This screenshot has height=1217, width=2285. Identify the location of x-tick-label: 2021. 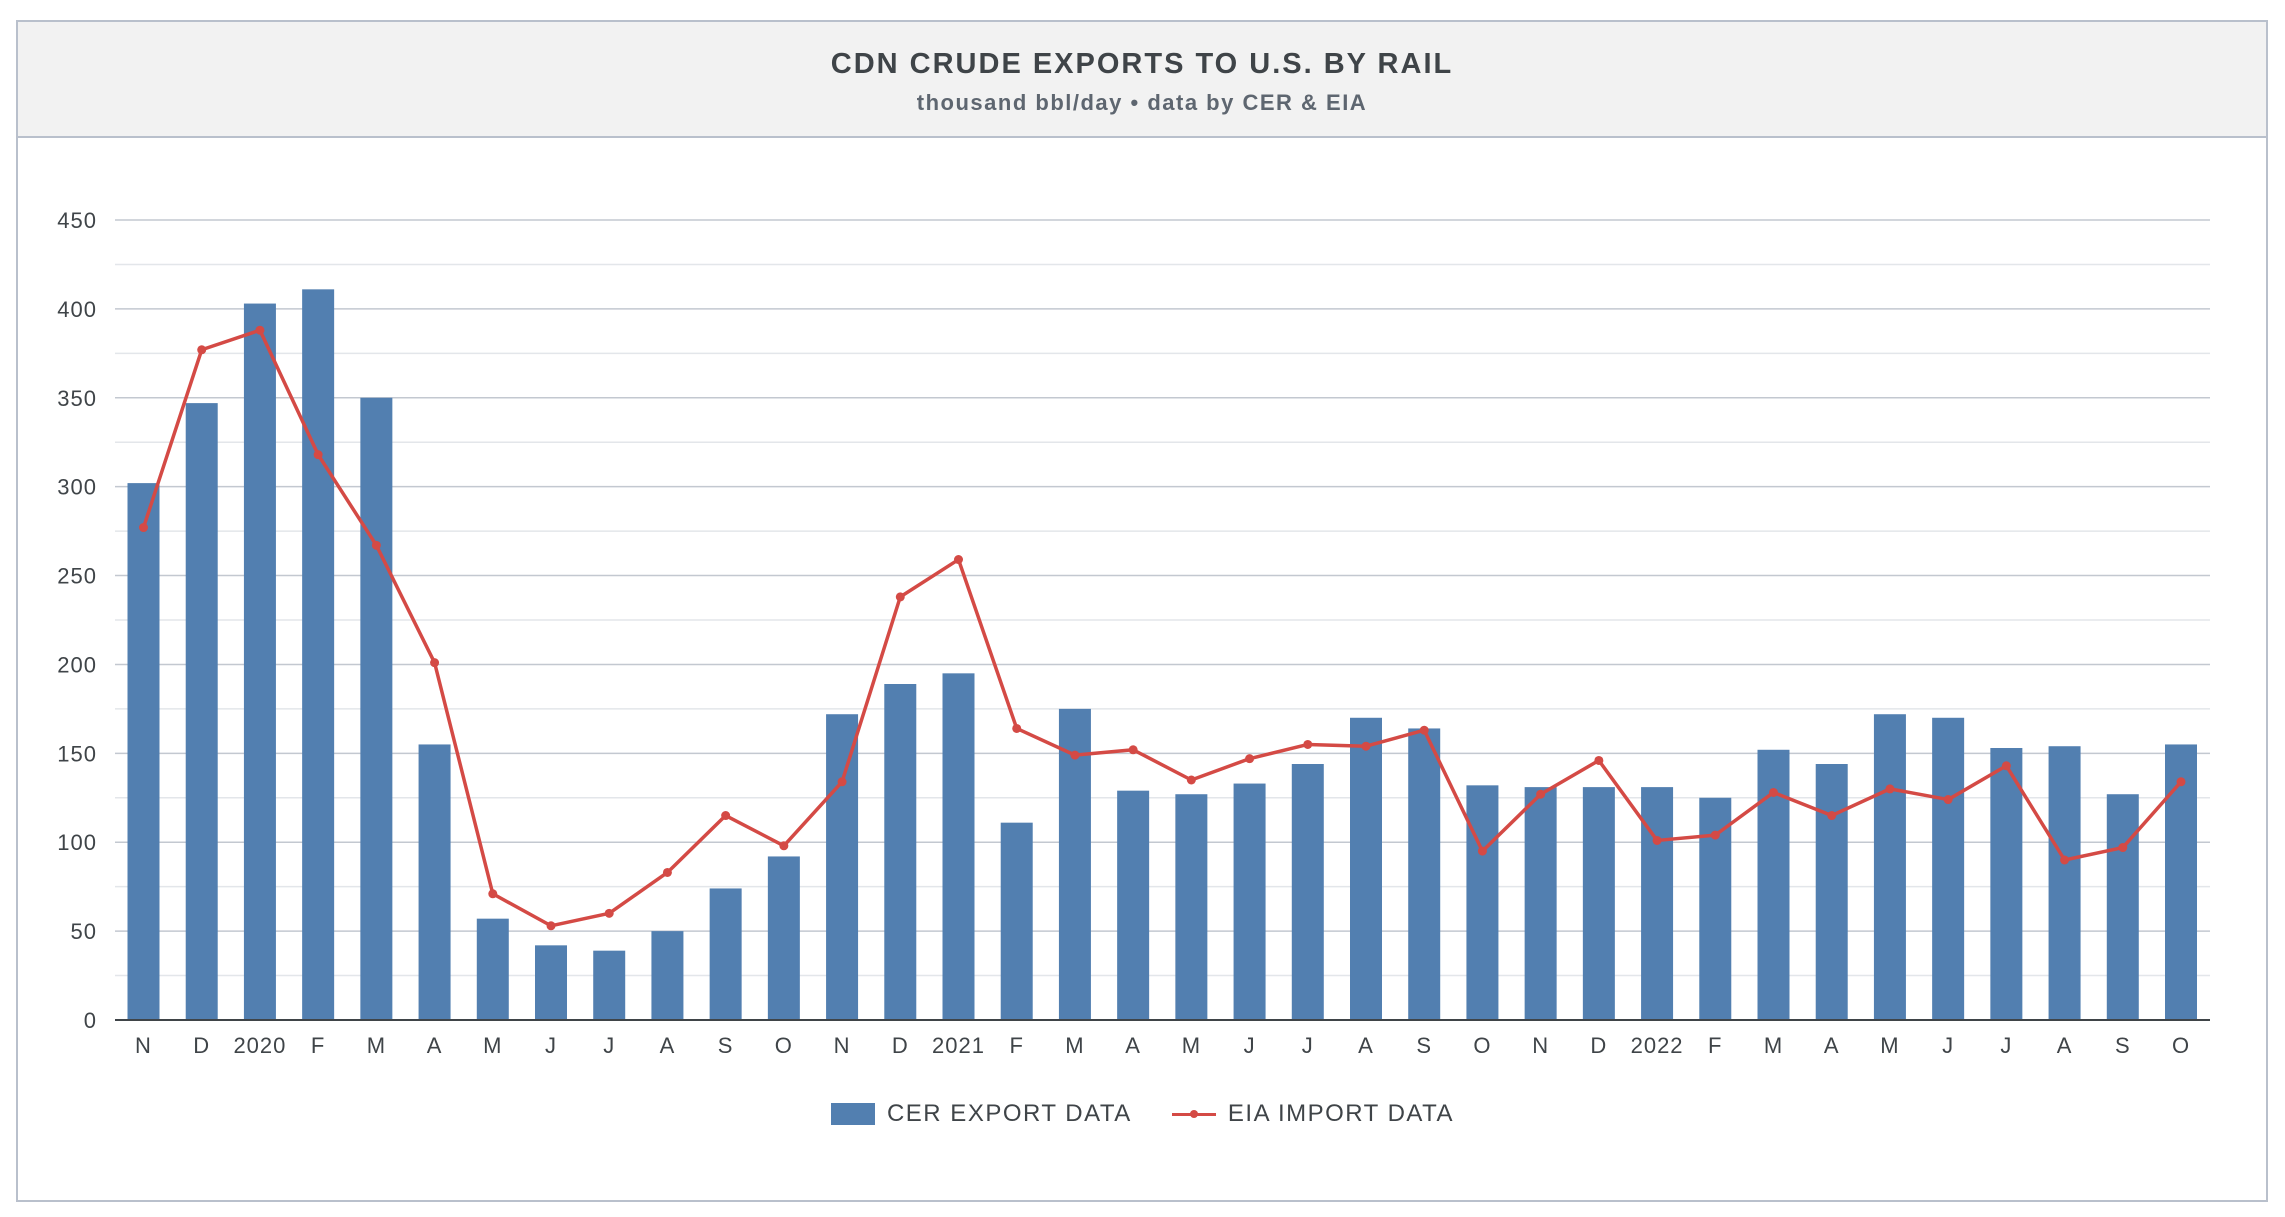
(958, 1045).